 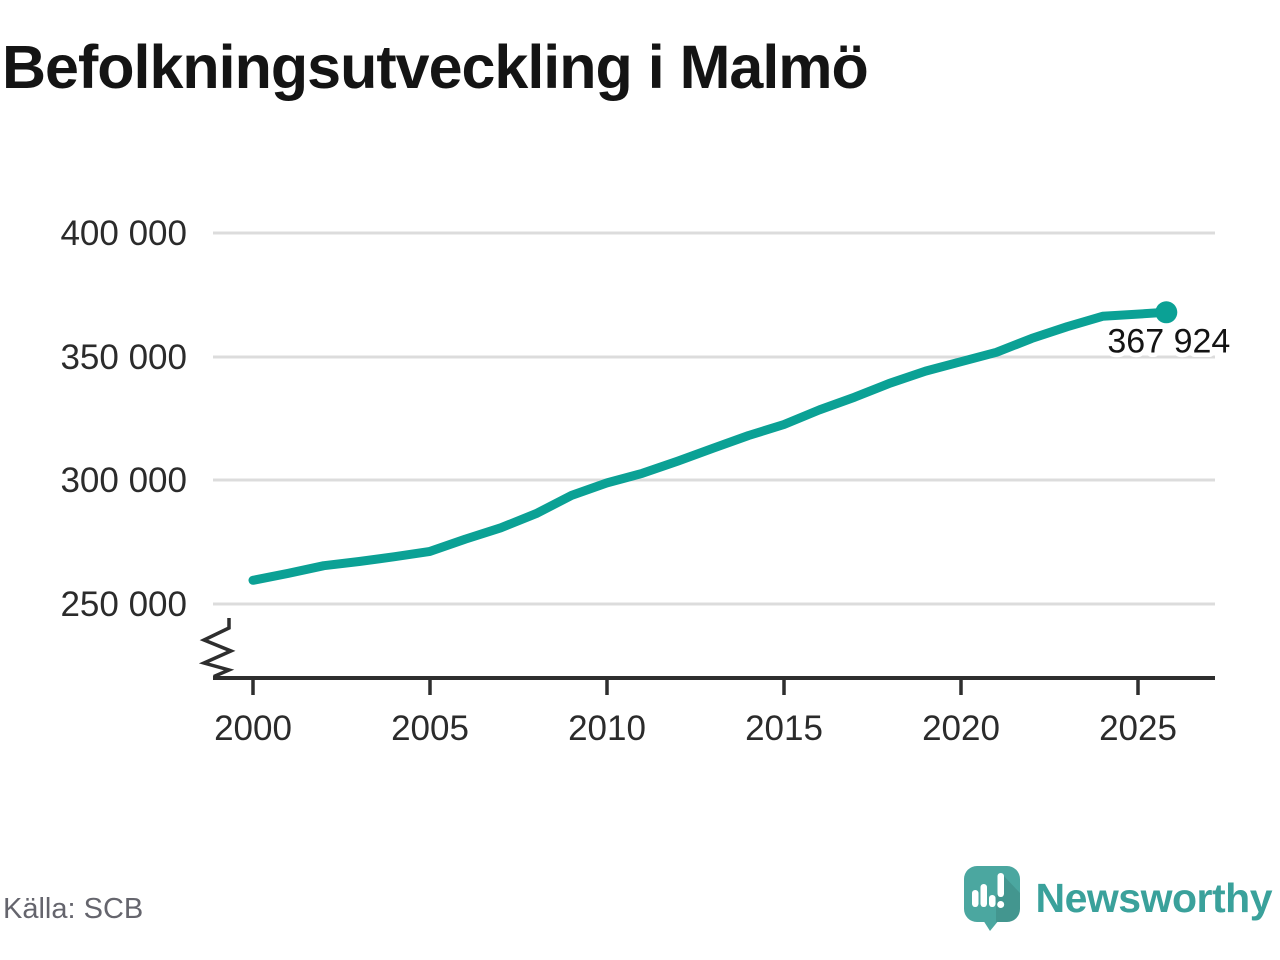 What do you see at coordinates (961, 728) in the screenshot?
I see `x-tick-label: 2020` at bounding box center [961, 728].